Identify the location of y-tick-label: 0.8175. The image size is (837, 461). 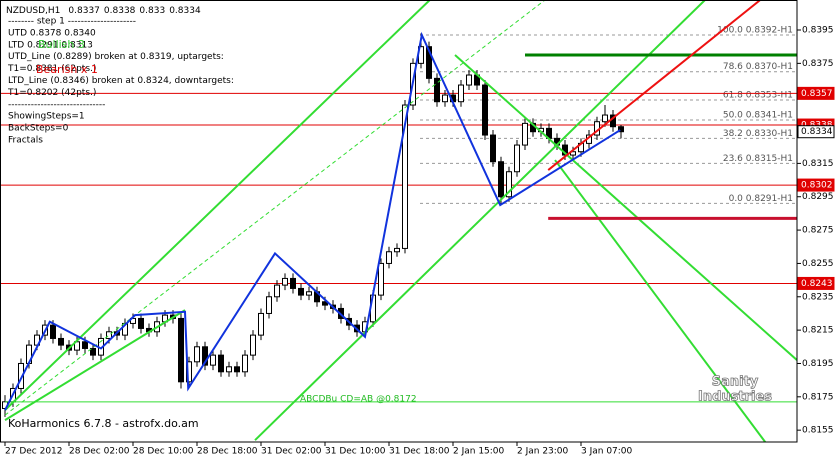
(818, 397).